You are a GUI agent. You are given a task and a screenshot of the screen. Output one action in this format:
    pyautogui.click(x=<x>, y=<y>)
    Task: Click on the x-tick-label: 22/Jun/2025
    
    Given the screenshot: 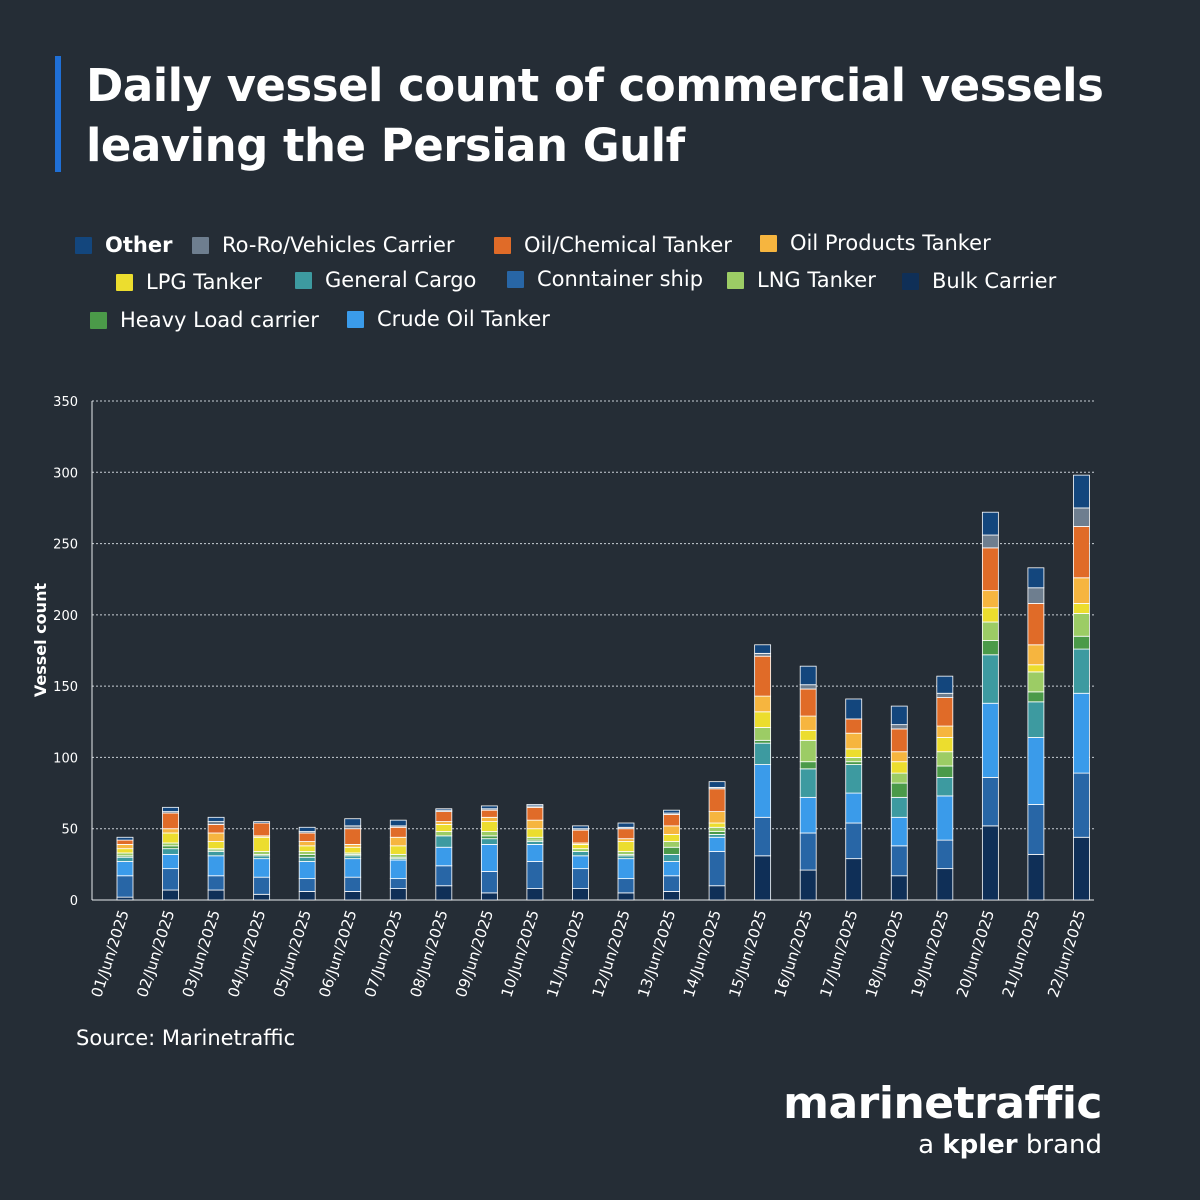 What is the action you would take?
    pyautogui.click(x=1066, y=954)
    